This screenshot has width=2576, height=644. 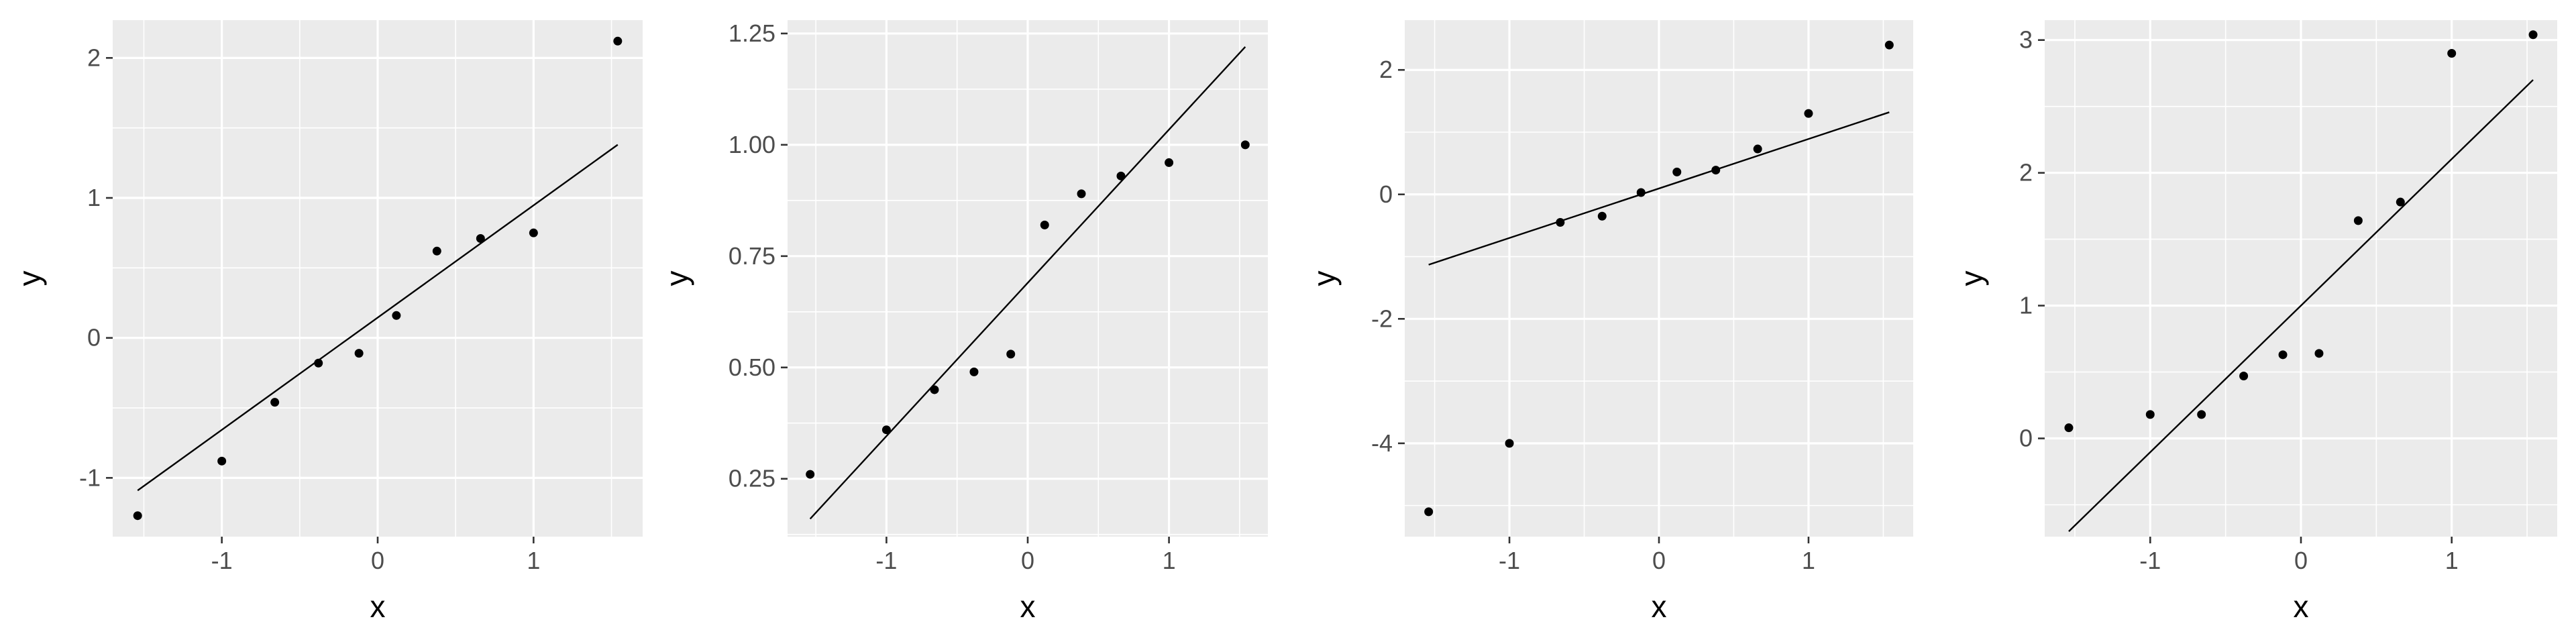 What do you see at coordinates (752, 144) in the screenshot?
I see `y-tick-label: 1.00` at bounding box center [752, 144].